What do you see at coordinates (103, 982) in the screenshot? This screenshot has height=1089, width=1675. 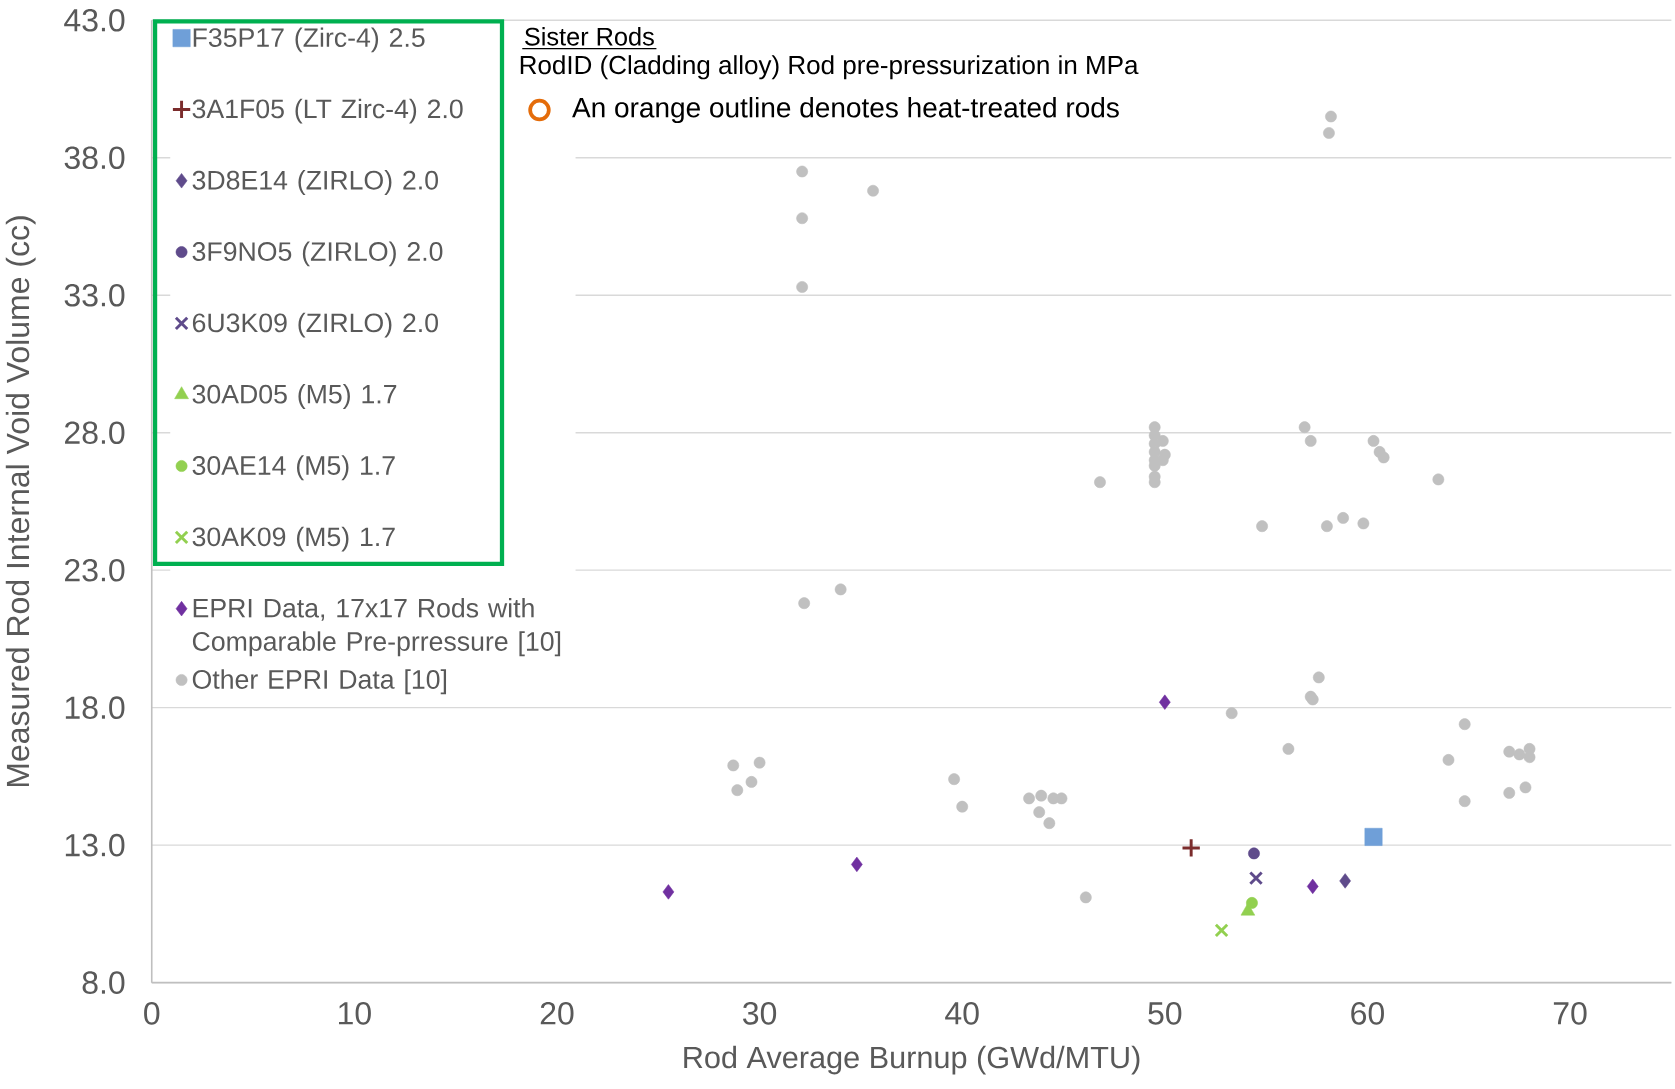 I see `y-tick-label: 8.0` at bounding box center [103, 982].